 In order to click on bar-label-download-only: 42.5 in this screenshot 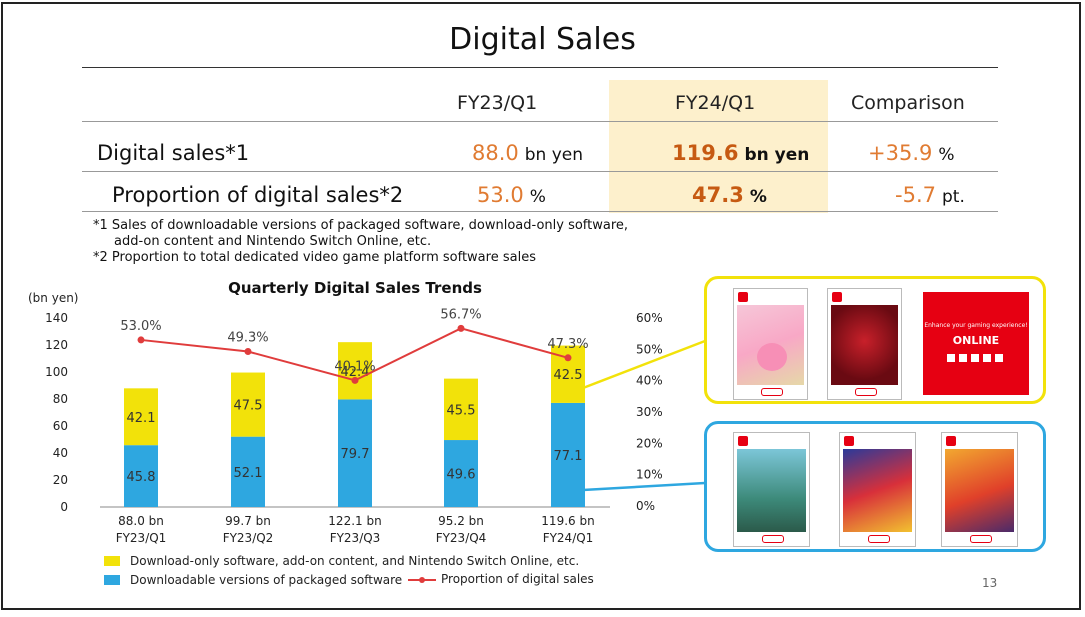, I will do `click(568, 375)`.